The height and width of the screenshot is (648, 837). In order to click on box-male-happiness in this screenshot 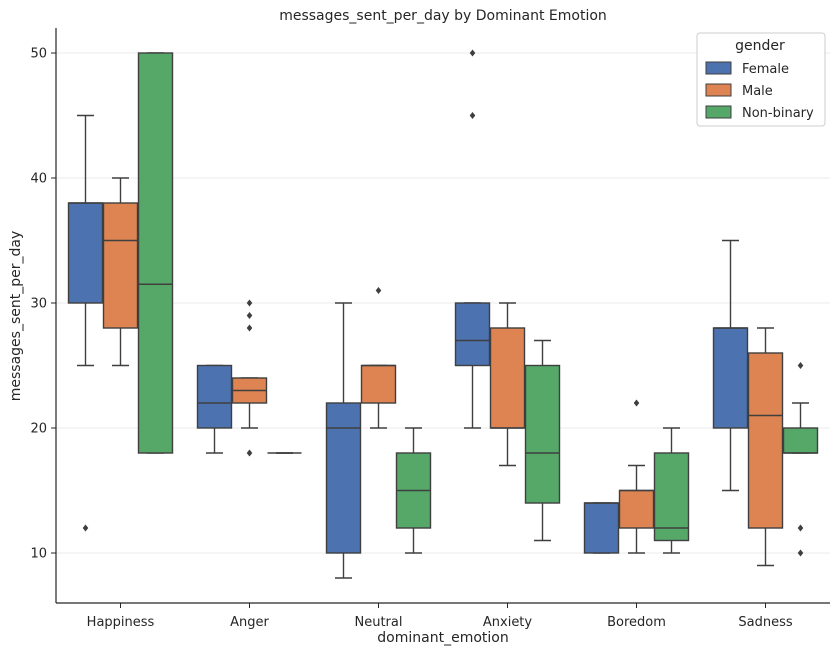, I will do `click(120, 272)`.